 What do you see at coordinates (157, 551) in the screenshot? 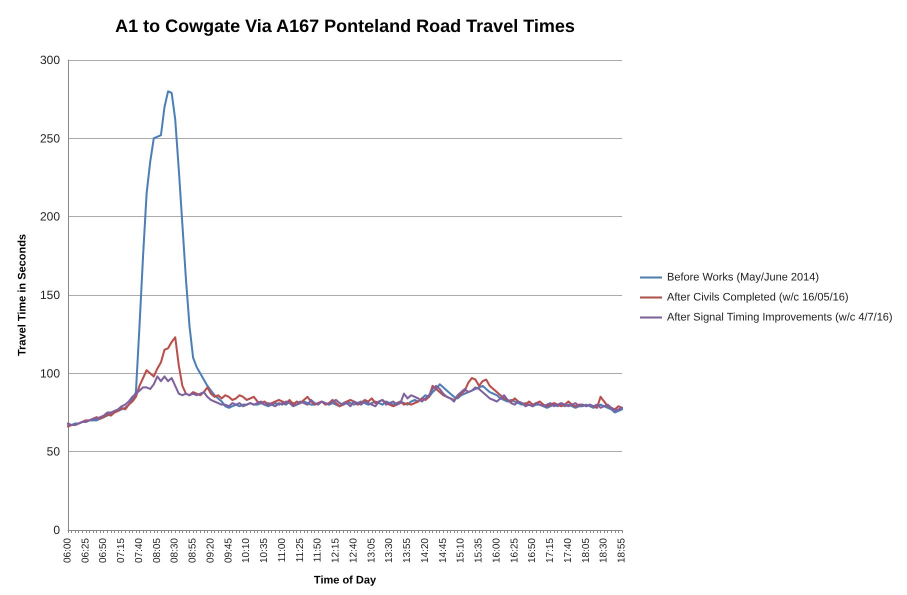
I see `x-tick-label: 08:05` at bounding box center [157, 551].